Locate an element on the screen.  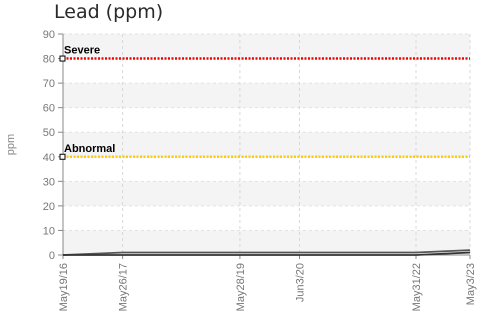
y-tick-label: 60 is located at coordinates (49, 109).